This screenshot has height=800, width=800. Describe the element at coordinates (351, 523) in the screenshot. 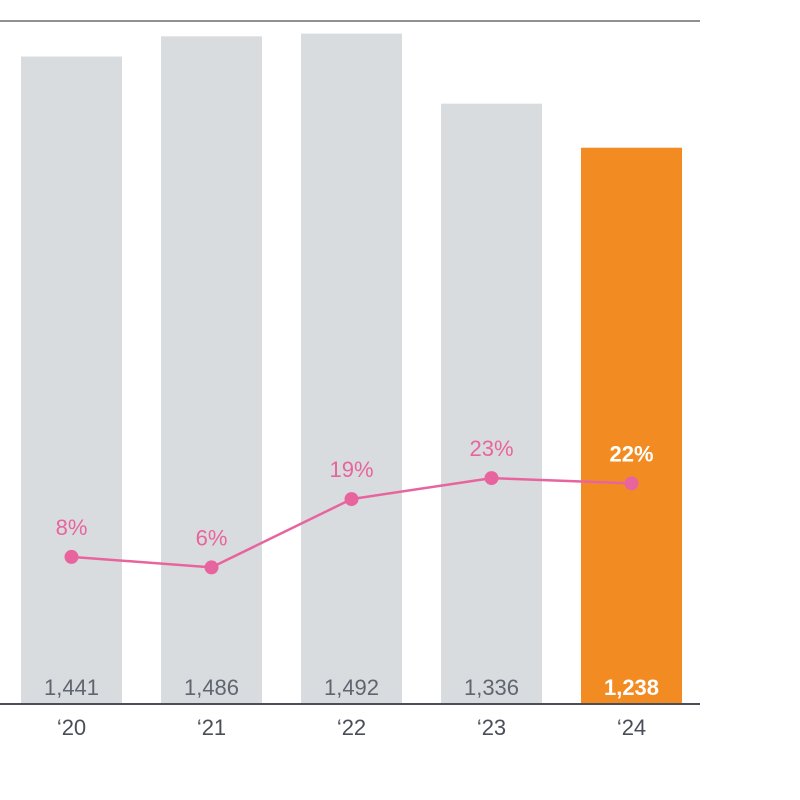

I see `percentage-line` at that location.